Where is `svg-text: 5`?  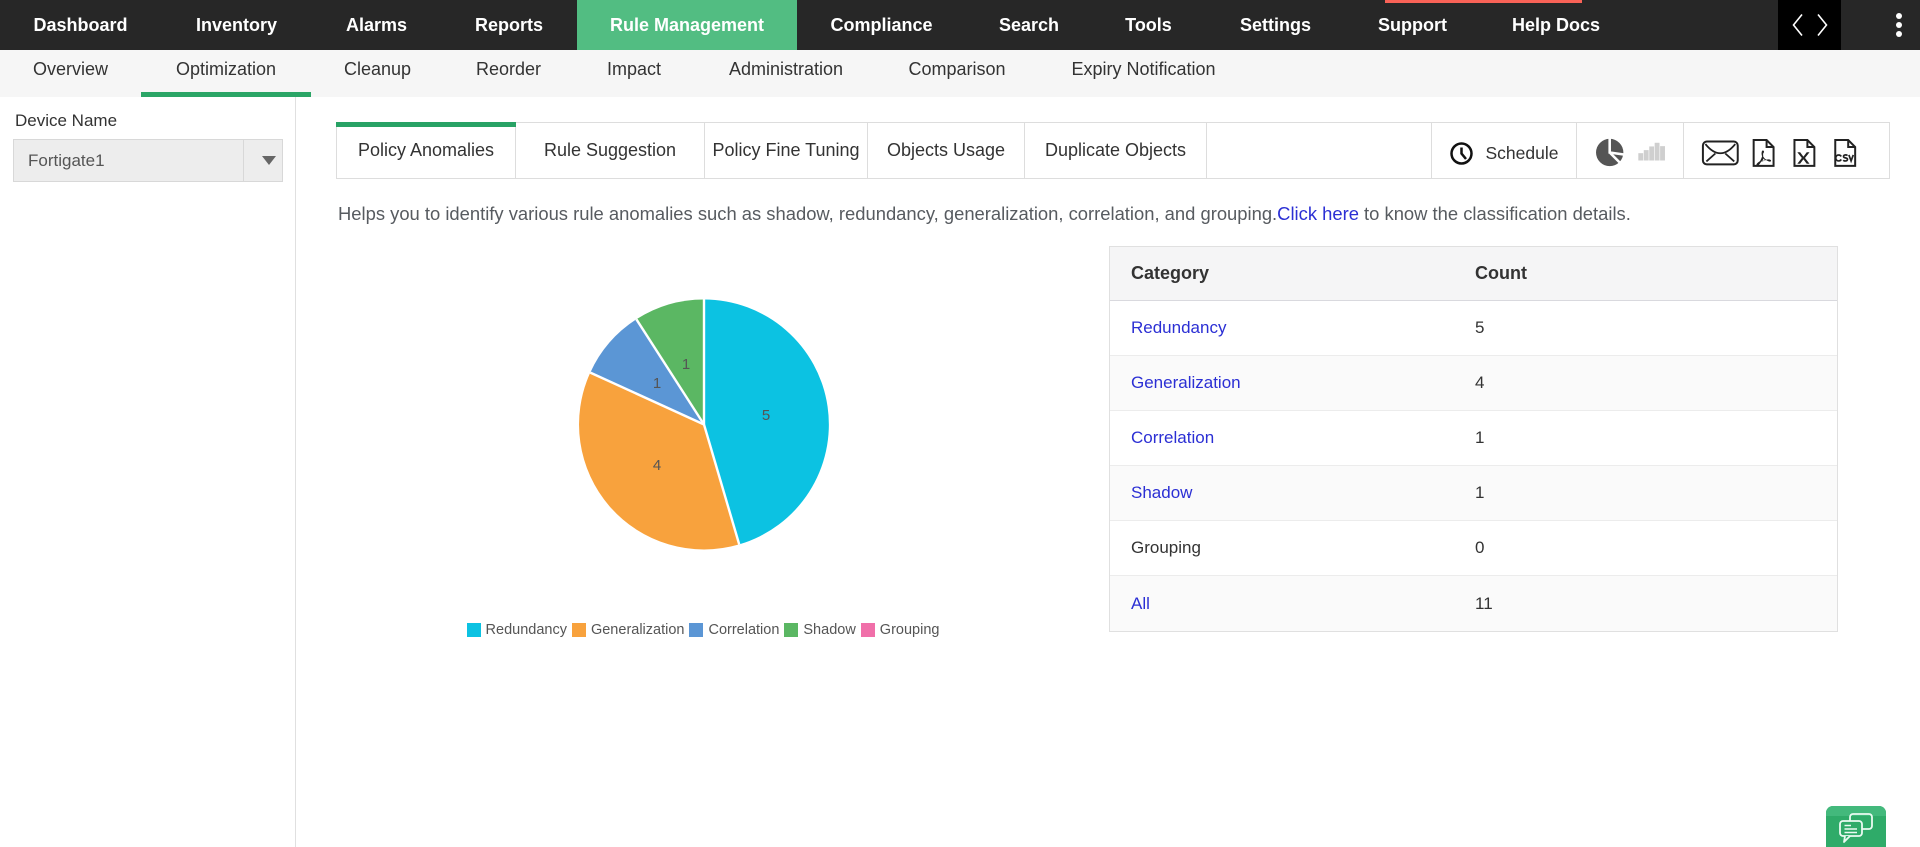
svg-text: 5 is located at coordinates (766, 415).